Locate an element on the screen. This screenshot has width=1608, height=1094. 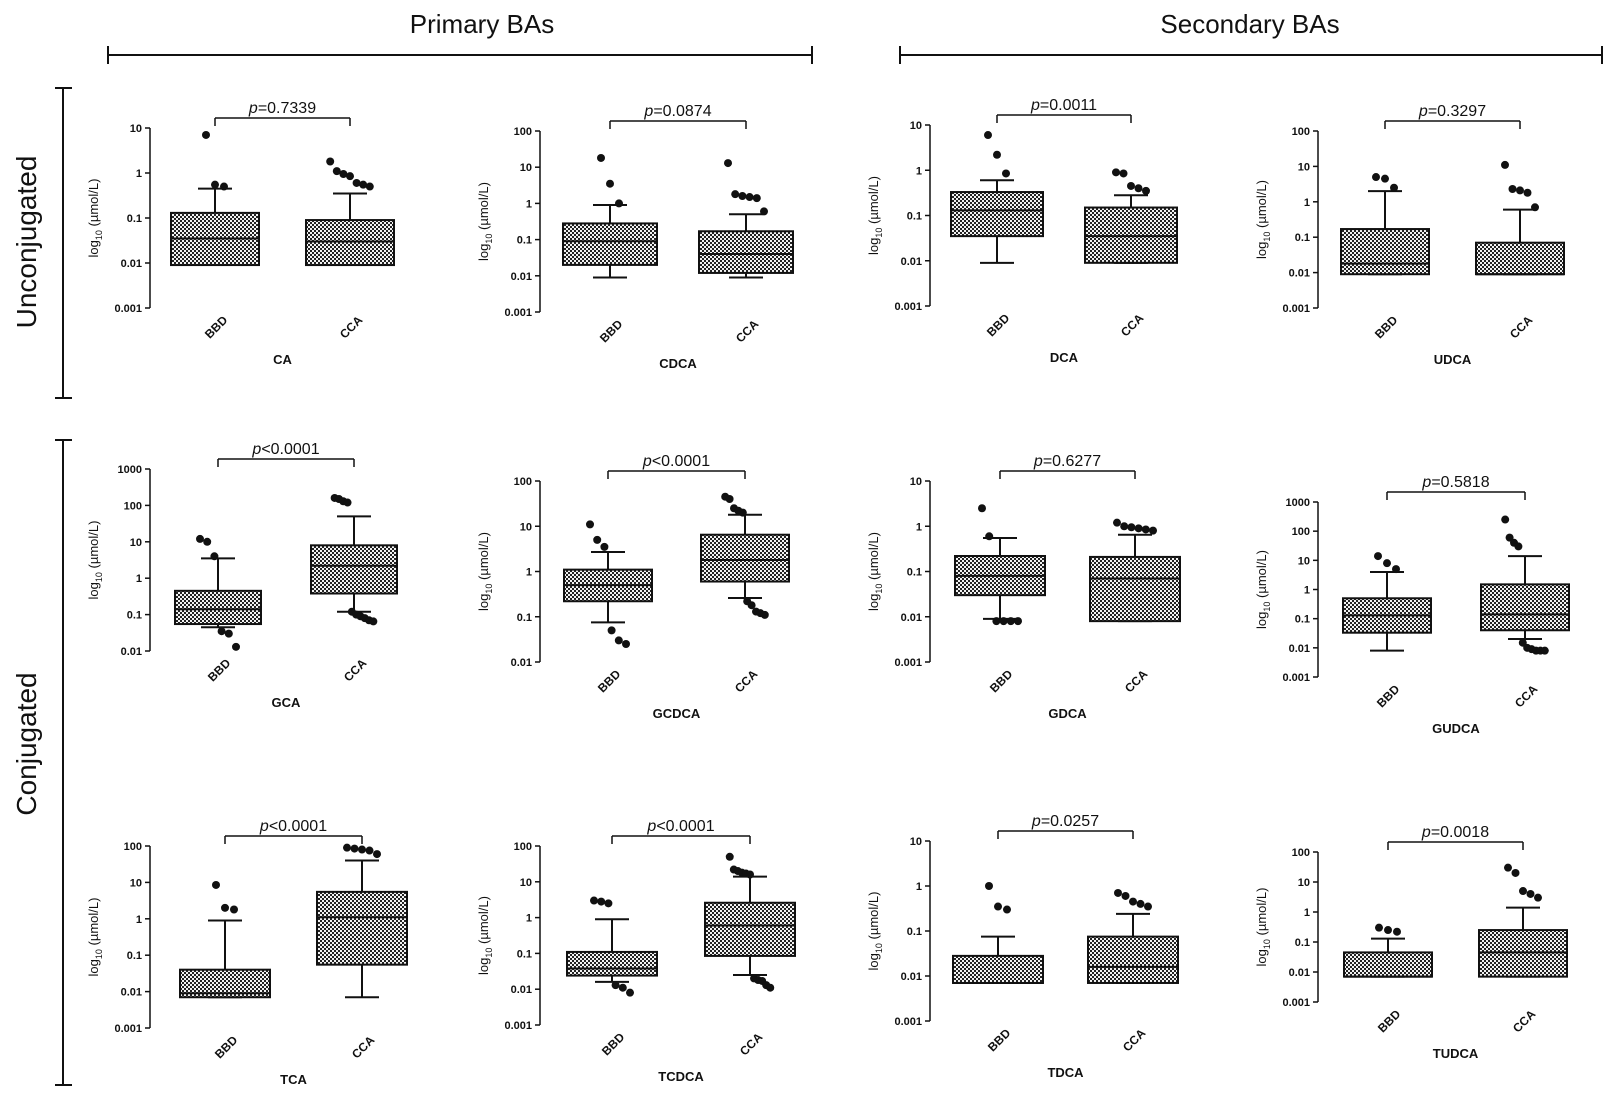
pvalue-label: p=0.0874 is located at coordinates (677, 111).